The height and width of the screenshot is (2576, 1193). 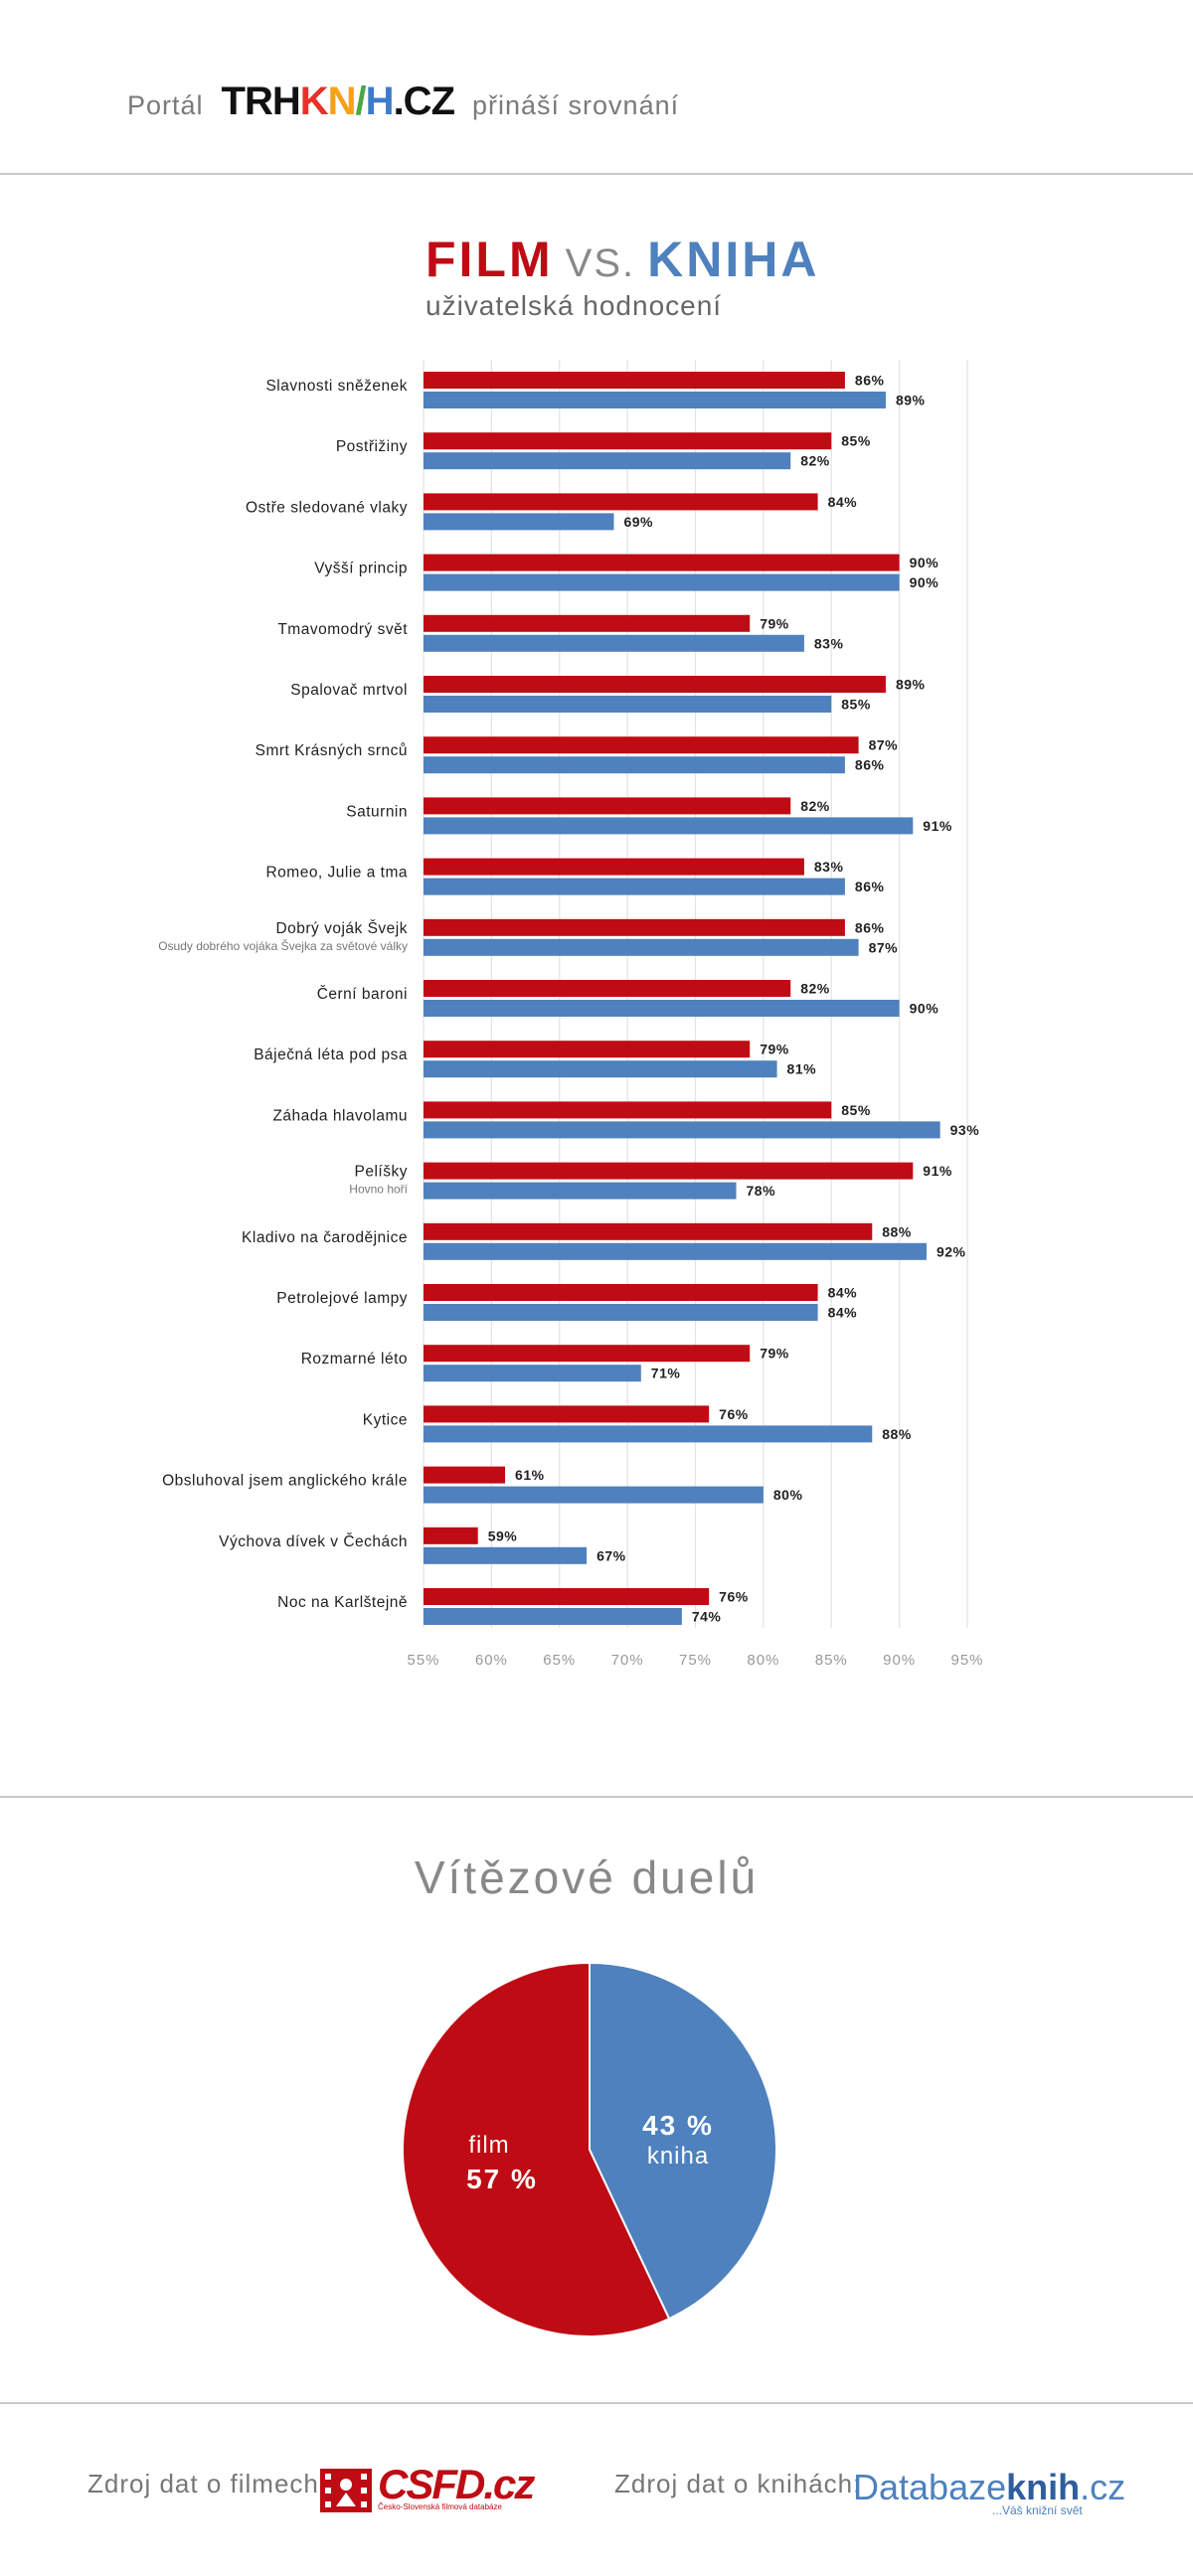 I want to click on brand-part-5: .CZ, so click(x=424, y=101).